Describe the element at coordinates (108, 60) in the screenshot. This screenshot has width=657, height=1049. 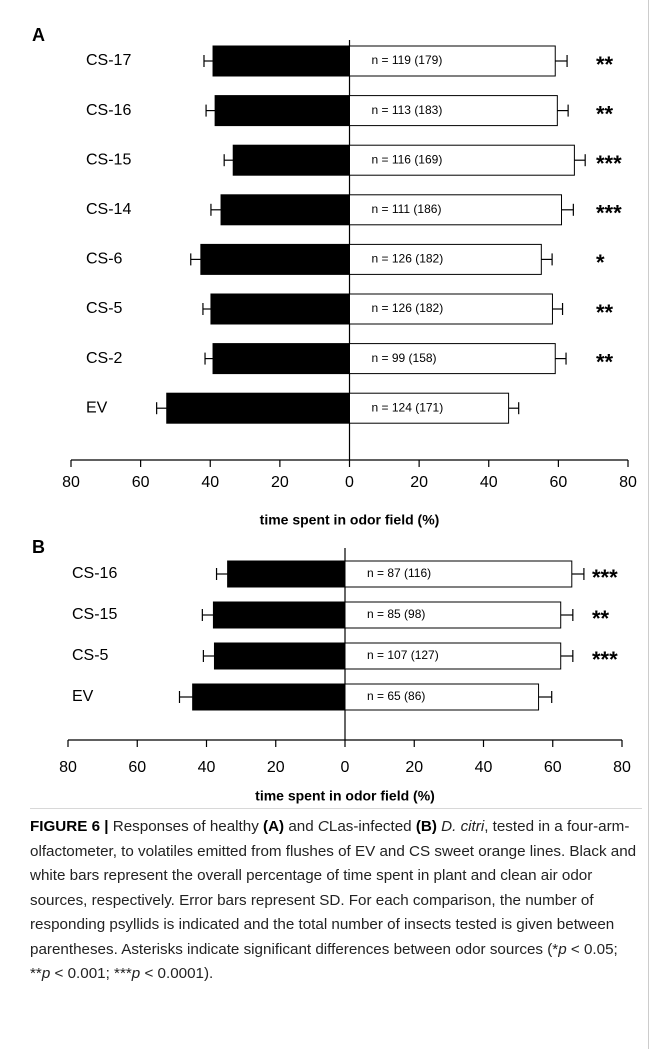
I see `category-label: CS-17` at that location.